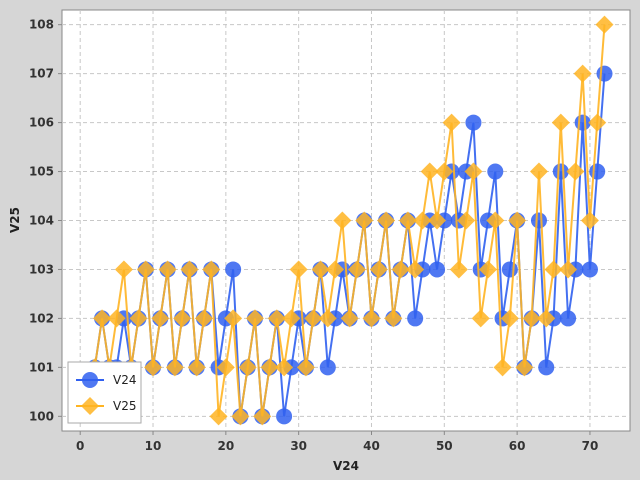 The image size is (640, 480). What do you see at coordinates (15, 220) in the screenshot?
I see `y-axis-title: V25` at bounding box center [15, 220].